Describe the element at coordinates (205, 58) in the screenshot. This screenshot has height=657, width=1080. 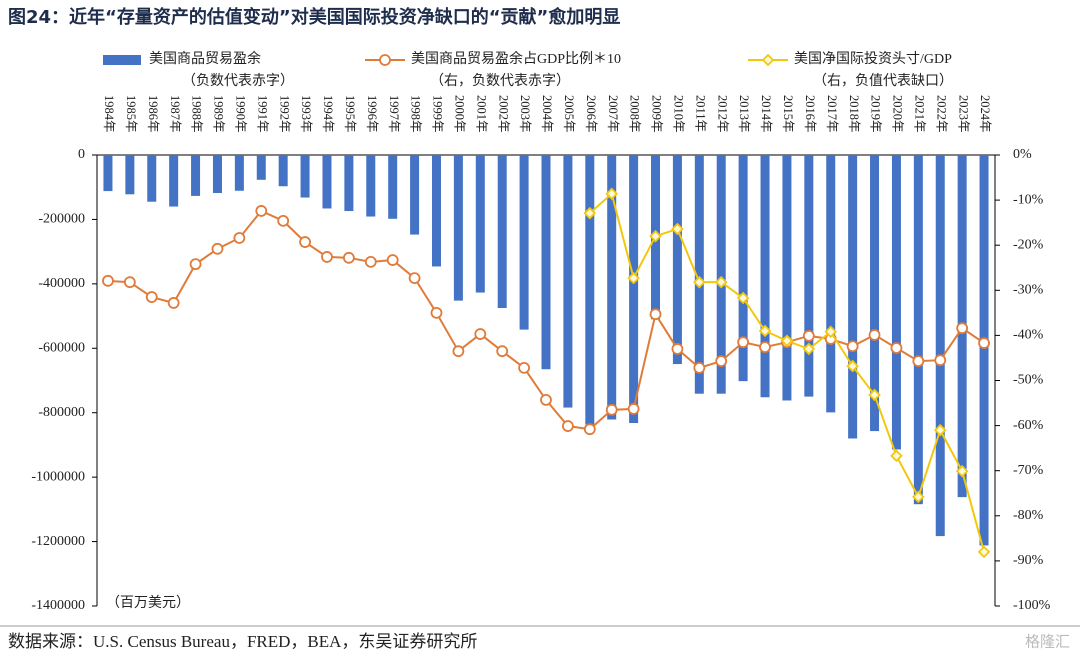
I see `legend-label: 美国商品贸易盈余` at that location.